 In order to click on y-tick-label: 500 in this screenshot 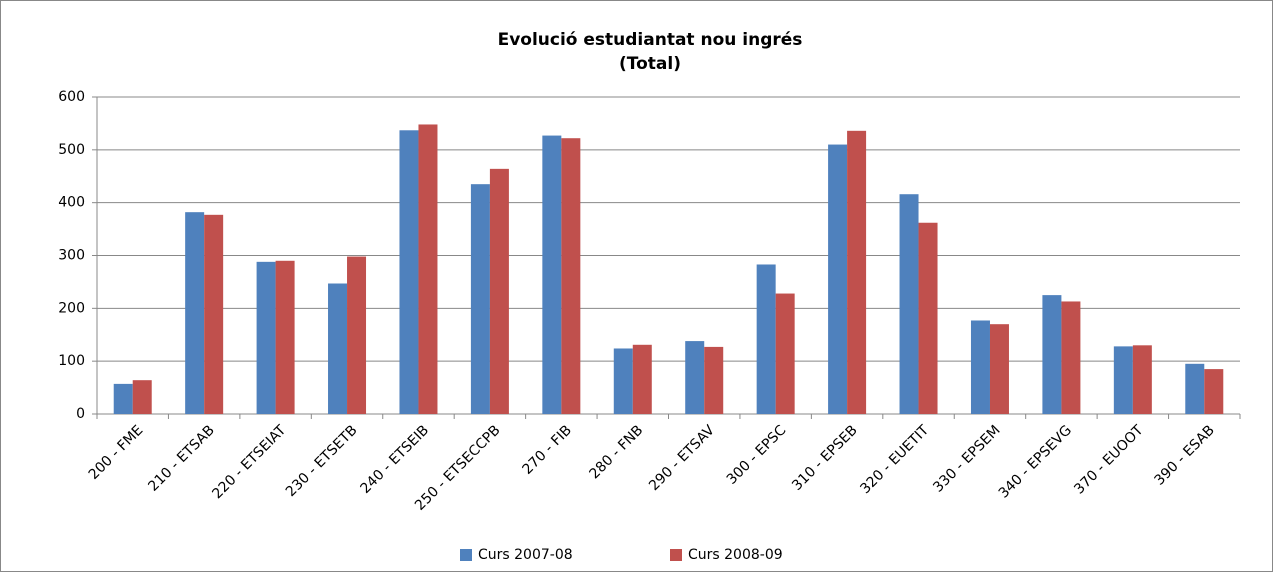, I will do `click(71, 150)`.